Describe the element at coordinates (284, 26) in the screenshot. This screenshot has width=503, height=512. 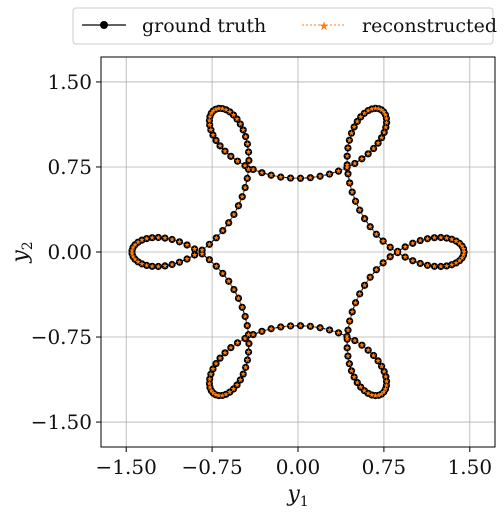
I see `legend: ground truth ★ reconstructed` at that location.